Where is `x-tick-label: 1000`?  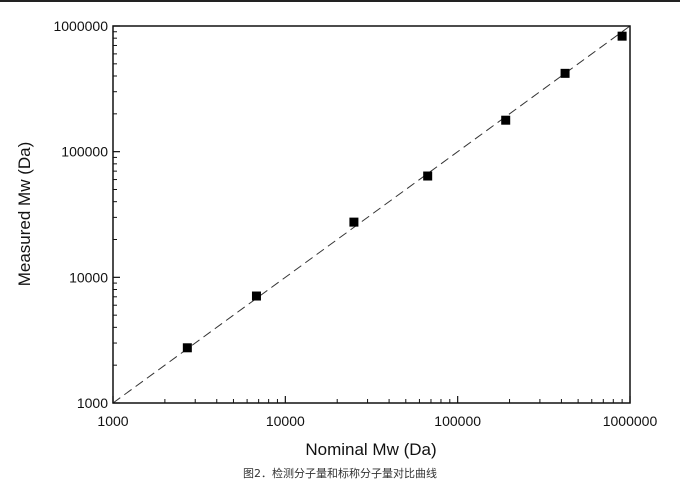 x-tick-label: 1000 is located at coordinates (112, 421).